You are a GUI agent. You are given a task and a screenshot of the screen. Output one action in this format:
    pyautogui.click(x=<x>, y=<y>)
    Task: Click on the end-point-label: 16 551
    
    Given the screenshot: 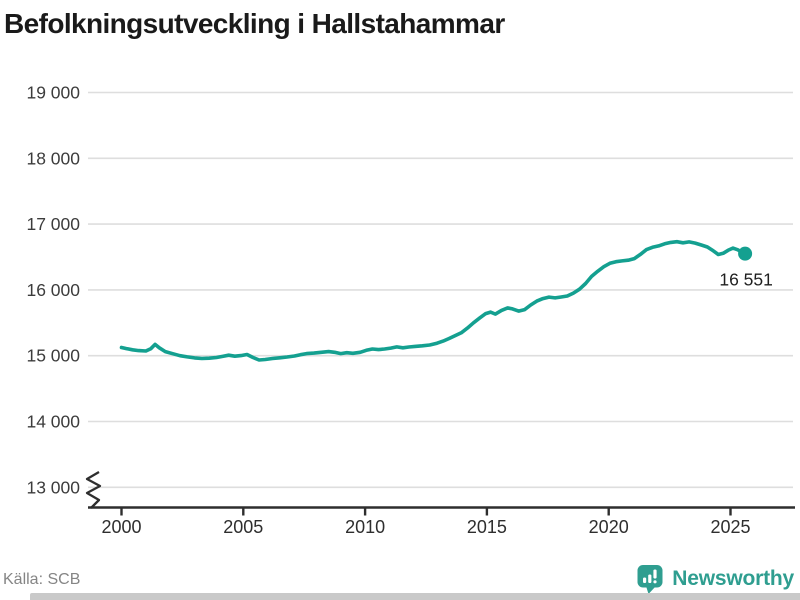 What is the action you would take?
    pyautogui.click(x=746, y=280)
    